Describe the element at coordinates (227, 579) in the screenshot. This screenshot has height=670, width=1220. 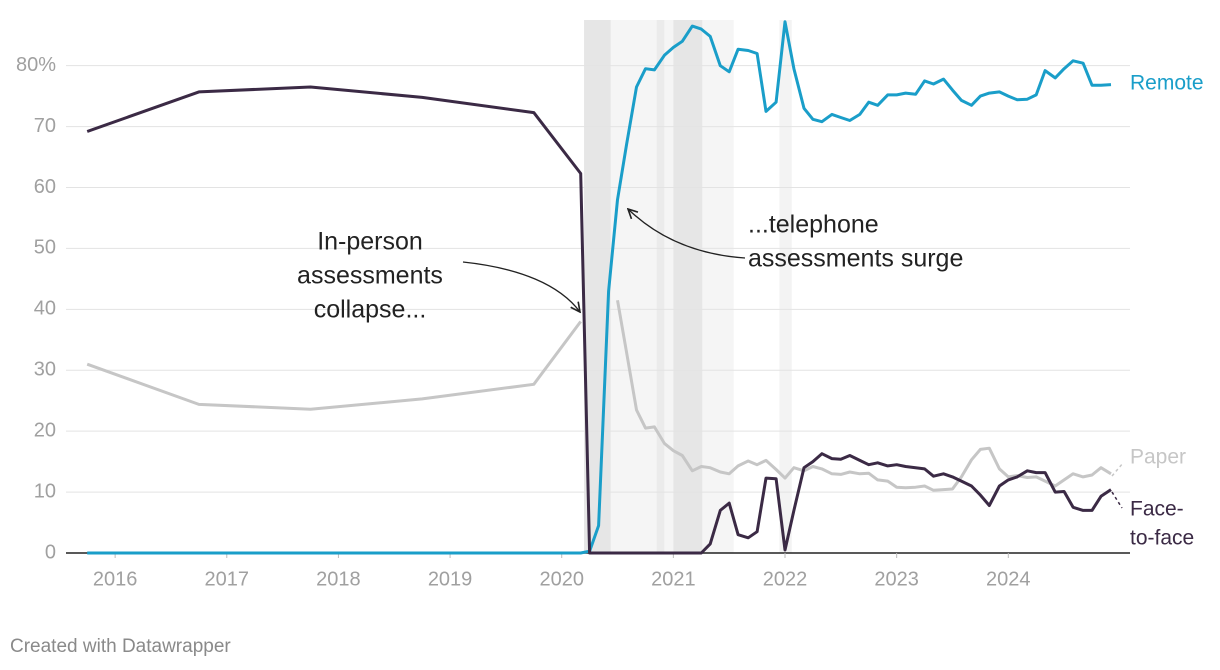
I see `x-tick-label: 2017` at that location.